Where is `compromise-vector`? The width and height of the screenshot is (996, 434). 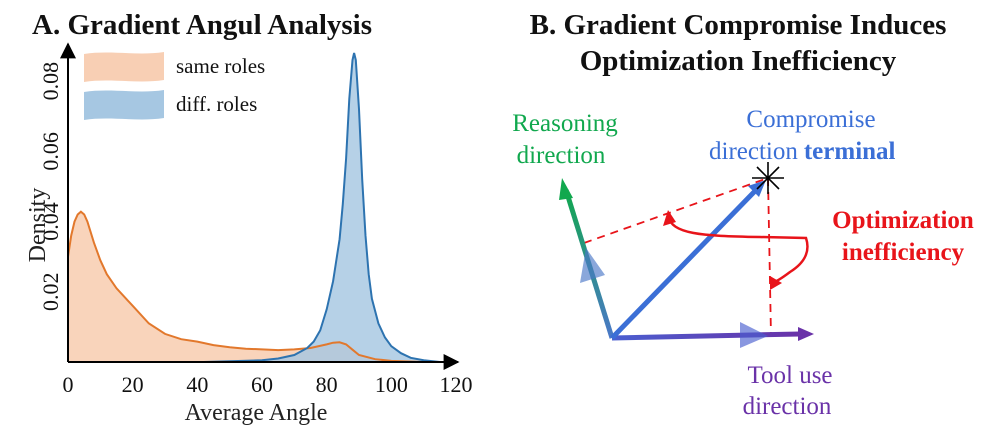 compromise-vector is located at coordinates (684, 264).